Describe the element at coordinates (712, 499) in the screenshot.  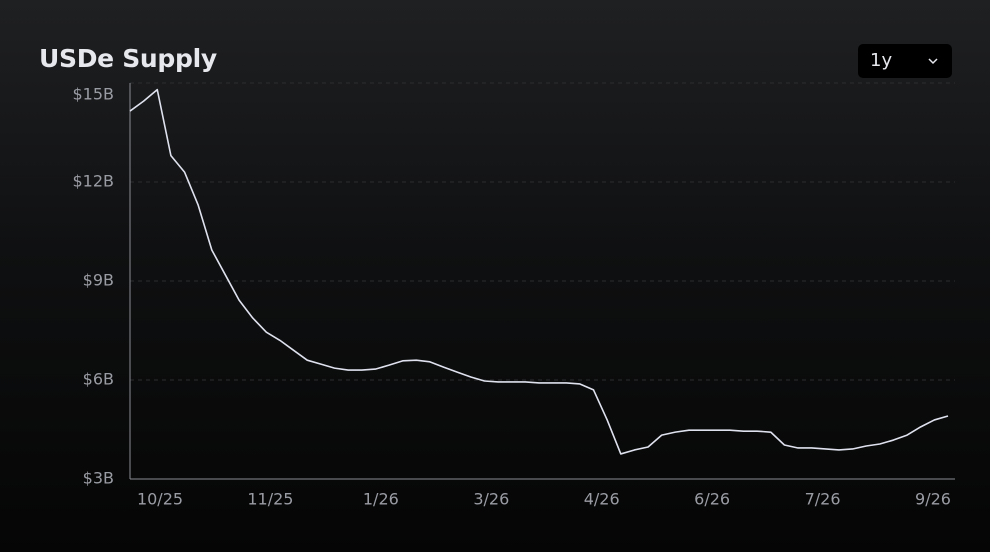
I see `x-tick-label: 6/26` at that location.